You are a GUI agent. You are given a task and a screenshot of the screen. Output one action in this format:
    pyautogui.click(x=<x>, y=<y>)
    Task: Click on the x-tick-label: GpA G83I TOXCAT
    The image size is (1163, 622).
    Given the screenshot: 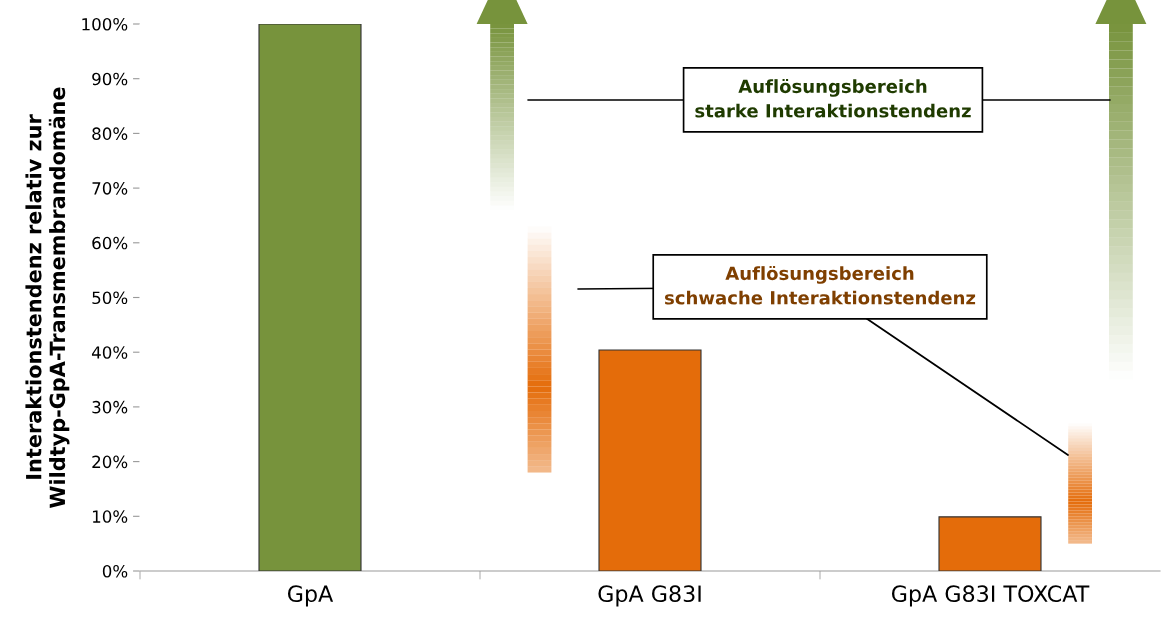 What is the action you would take?
    pyautogui.click(x=990, y=596)
    